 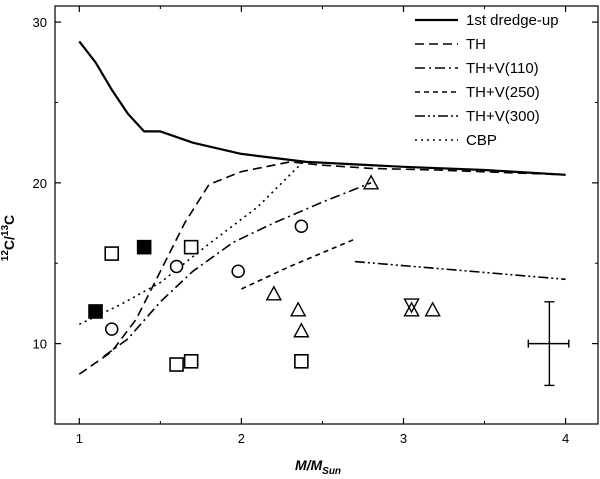 What do you see at coordinates (411, 306) in the screenshot?
I see `marker-triangle-down-open` at bounding box center [411, 306].